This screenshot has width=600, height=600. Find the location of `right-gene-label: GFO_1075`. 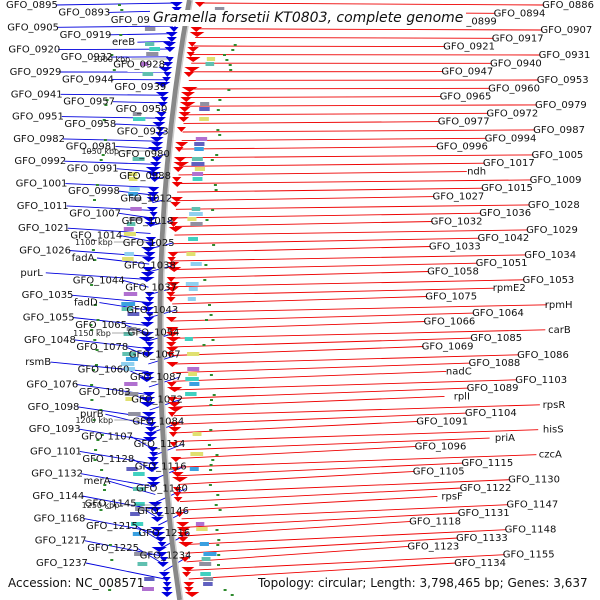

right-gene-label: GFO_1075 is located at coordinates (451, 297).